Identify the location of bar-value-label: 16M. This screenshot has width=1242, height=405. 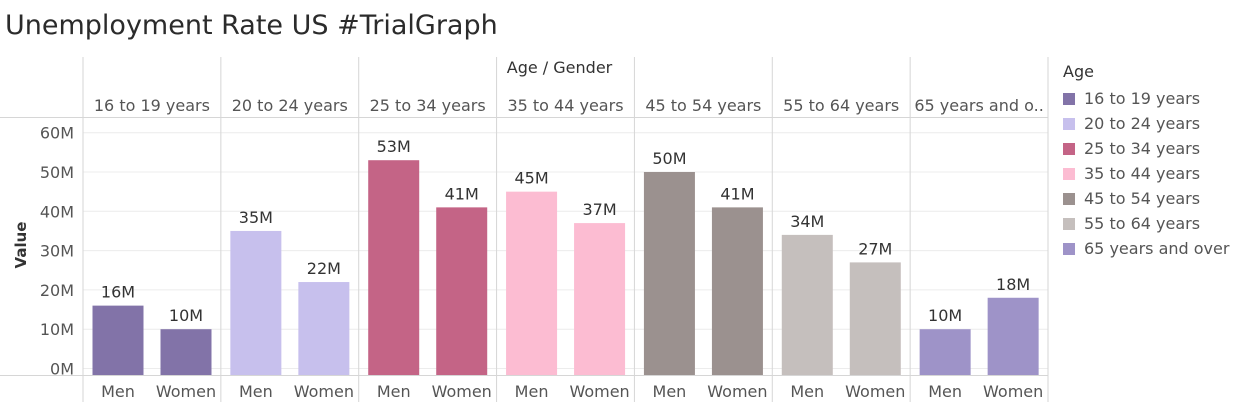
(118, 292).